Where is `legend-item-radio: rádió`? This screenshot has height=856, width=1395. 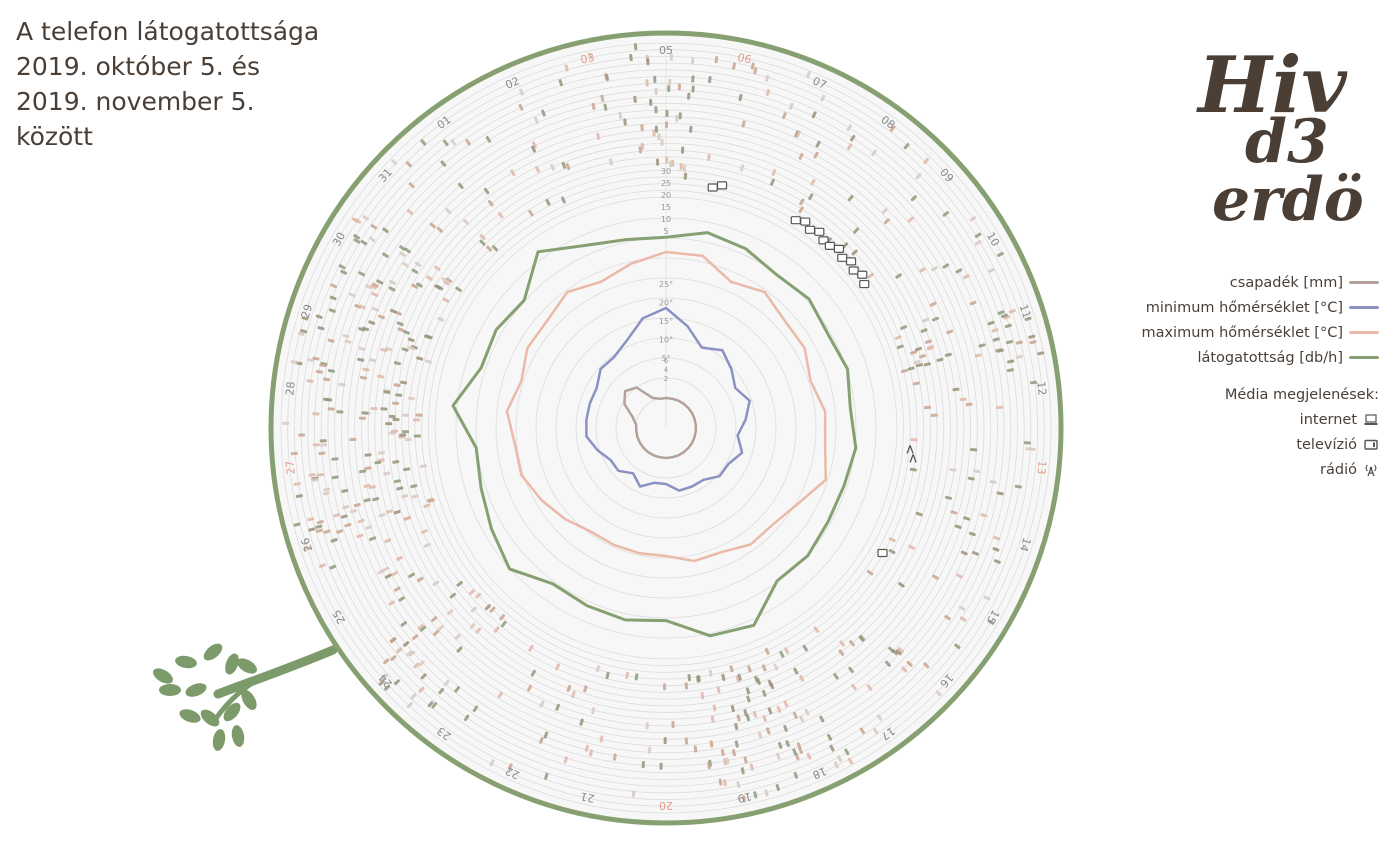
legend-item-radio: rádió is located at coordinates (1229, 469).